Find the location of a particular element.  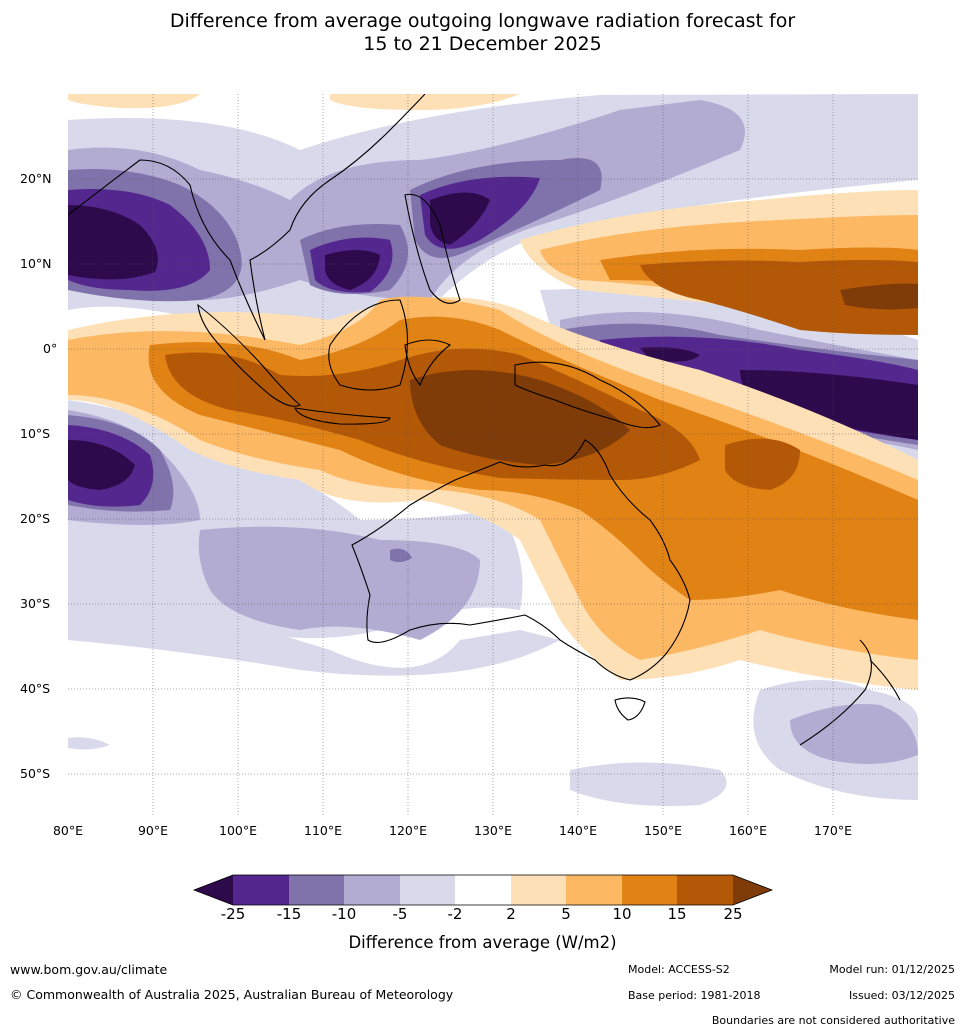

philippines-coastline is located at coordinates (432, 248).